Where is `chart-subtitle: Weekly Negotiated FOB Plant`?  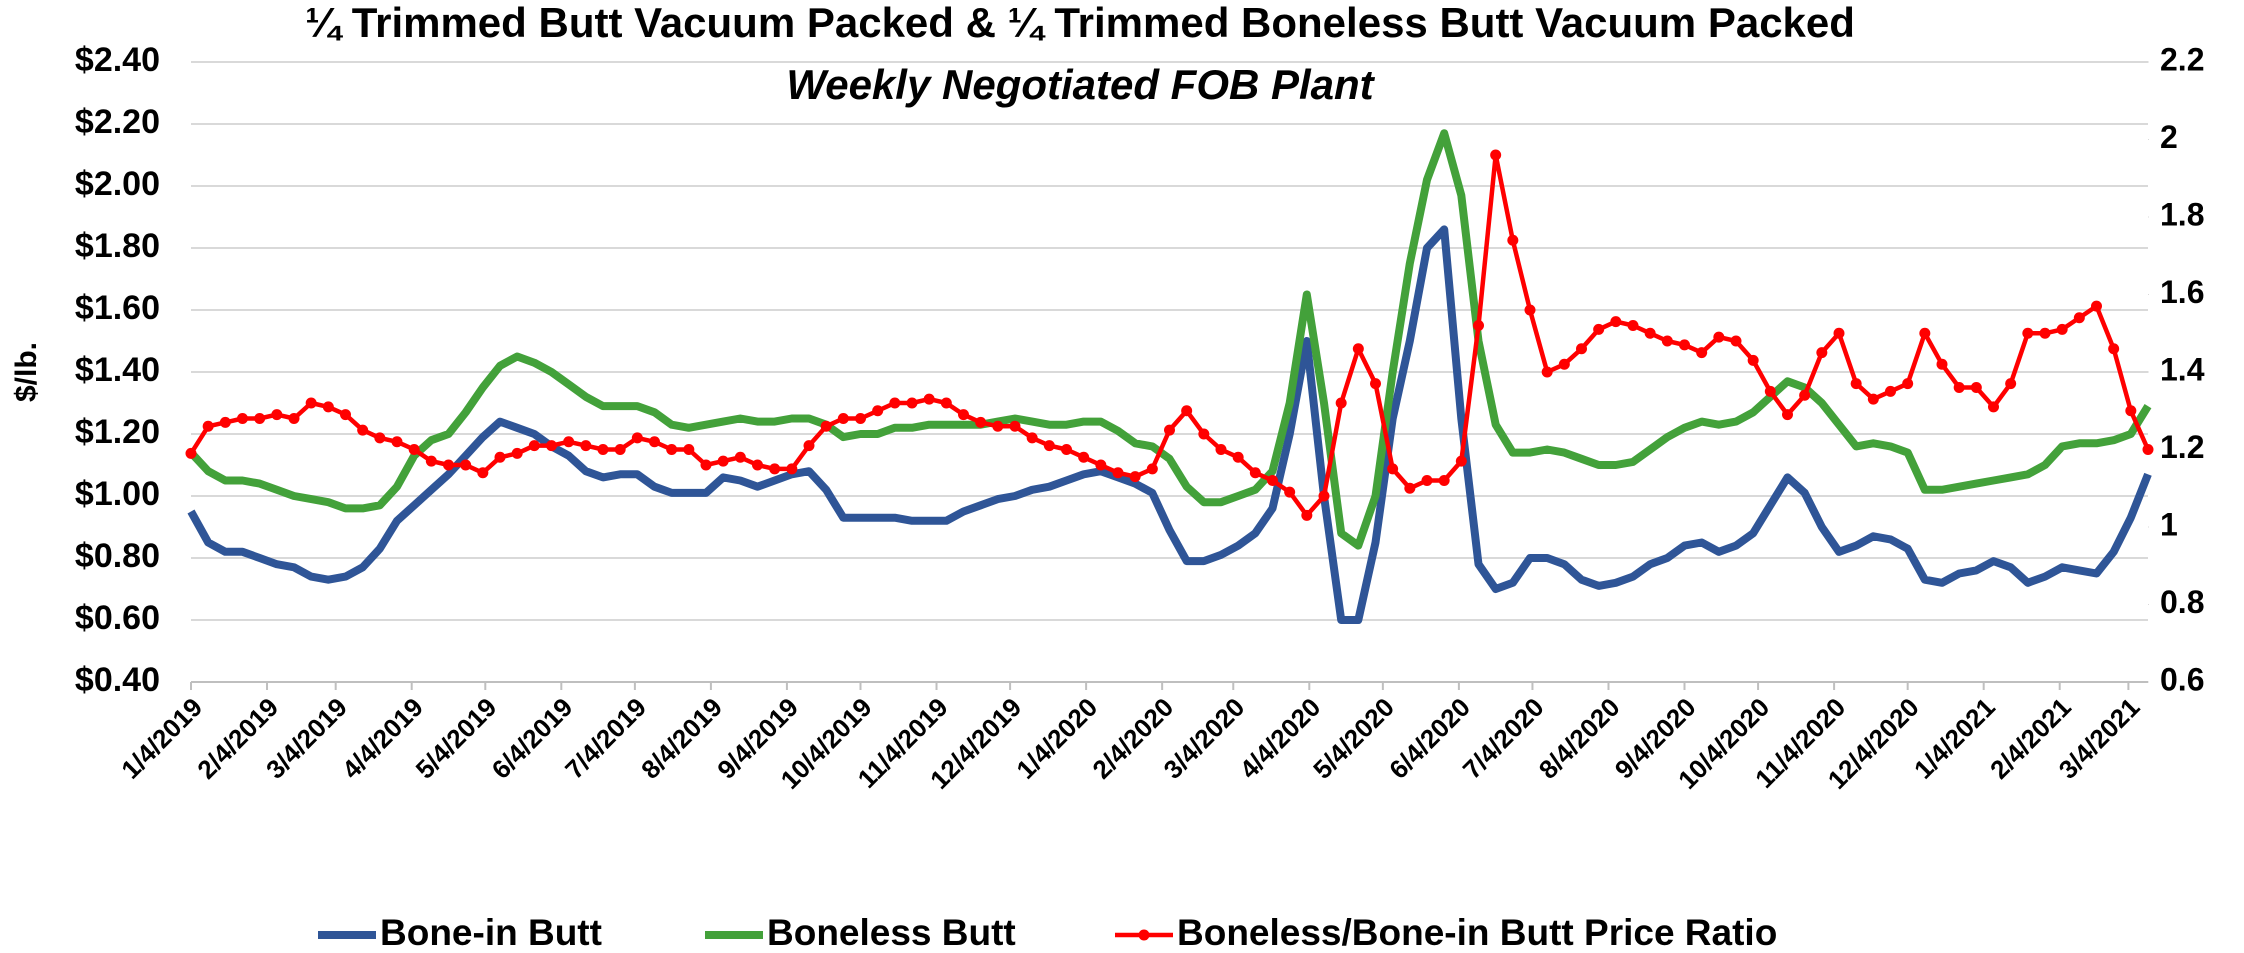
chart-subtitle: Weekly Negotiated FOB Plant is located at coordinates (1080, 84).